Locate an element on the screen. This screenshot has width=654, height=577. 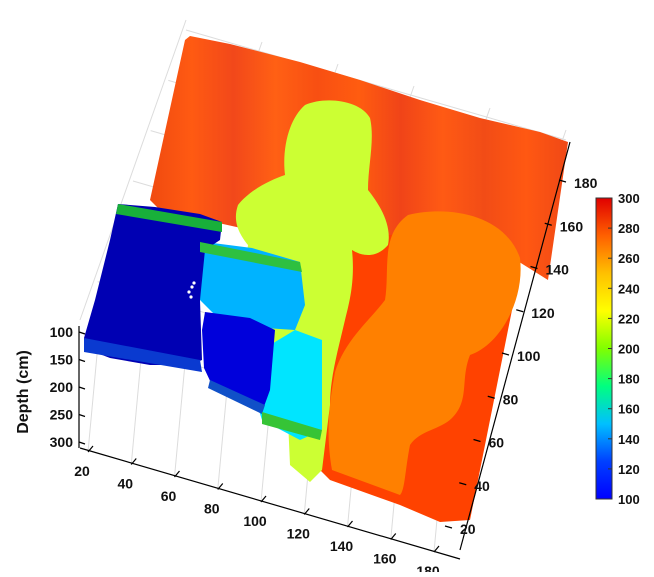
x-tick-label: 20 is located at coordinates (82, 471).